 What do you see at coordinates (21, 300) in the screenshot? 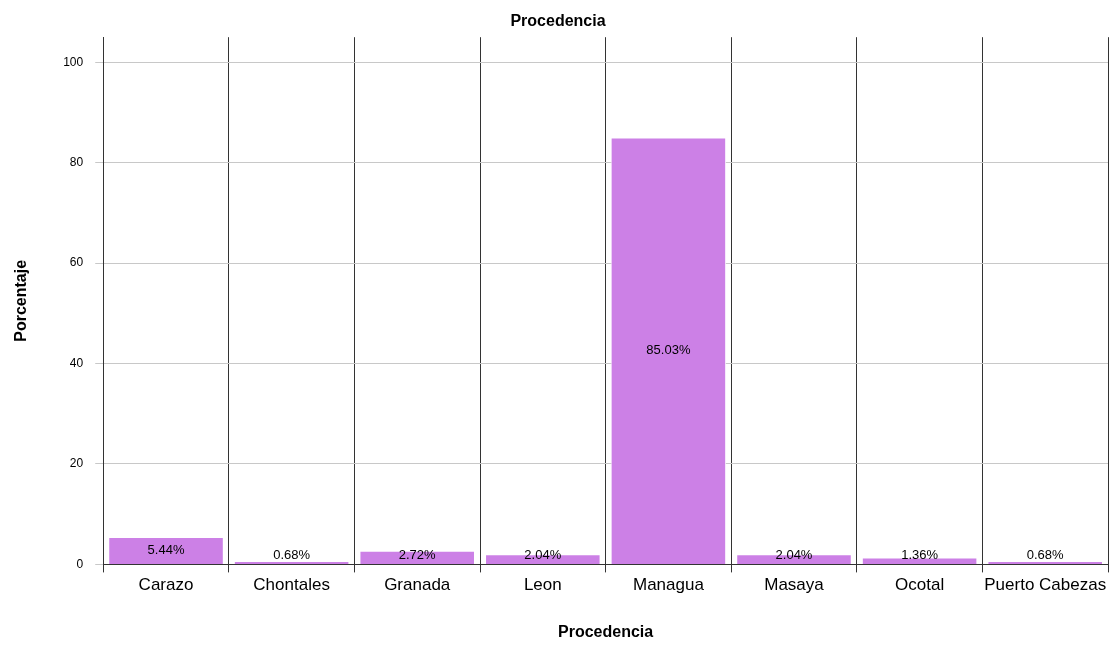
I see `y-axis-title: Porcentaje` at bounding box center [21, 300].